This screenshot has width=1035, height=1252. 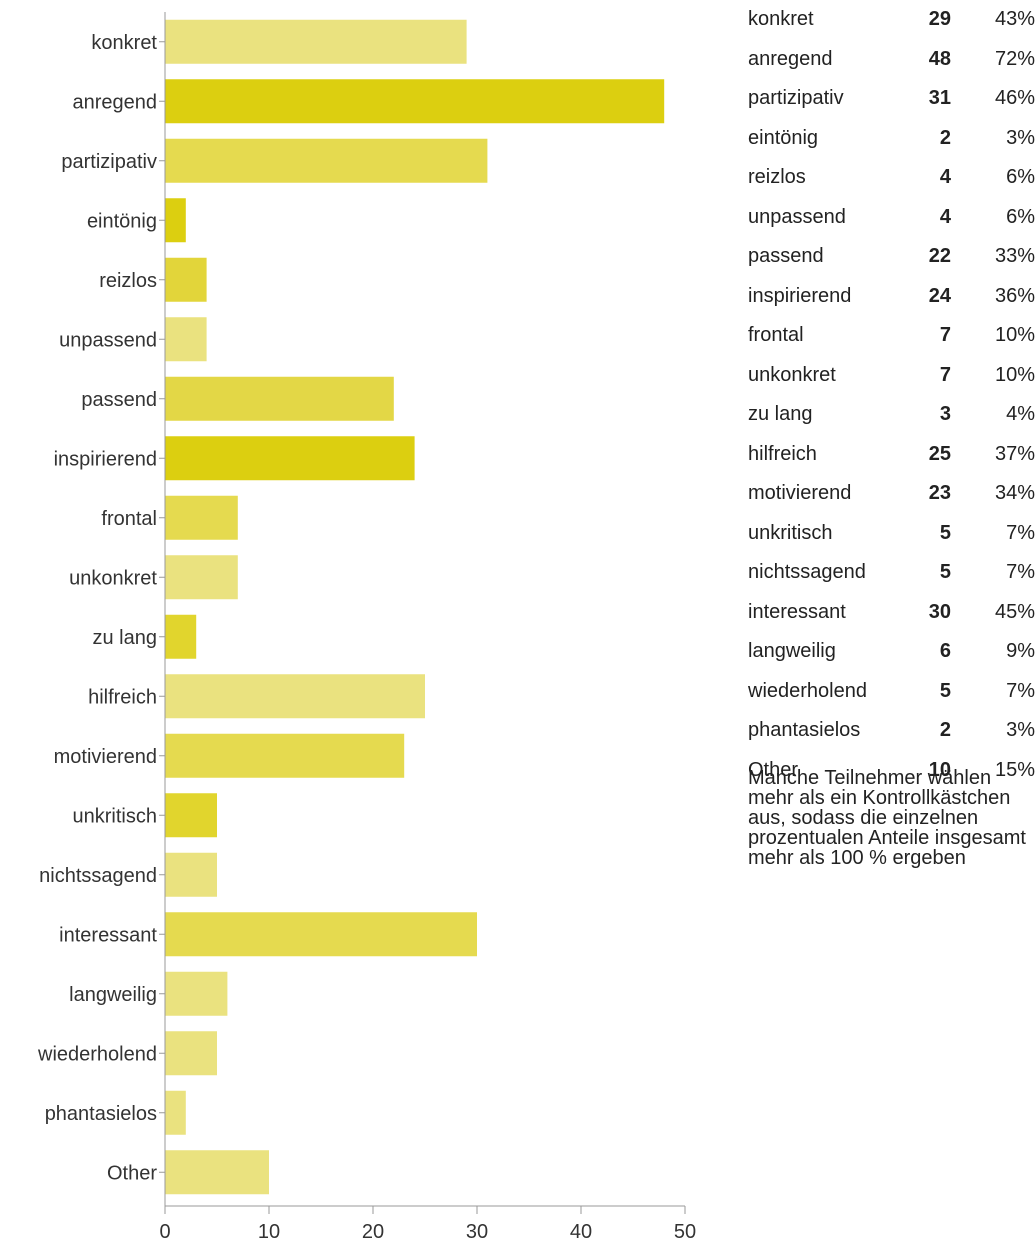 I want to click on category-label-10: zu lang, so click(x=125, y=638).